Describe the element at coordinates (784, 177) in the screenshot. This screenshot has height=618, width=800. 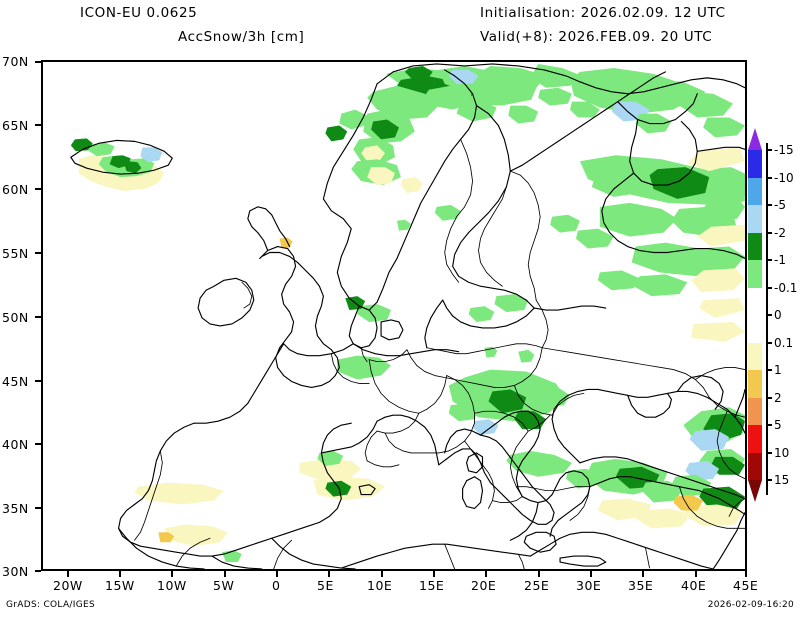
I see `colorbar-tick-label: -10` at that location.